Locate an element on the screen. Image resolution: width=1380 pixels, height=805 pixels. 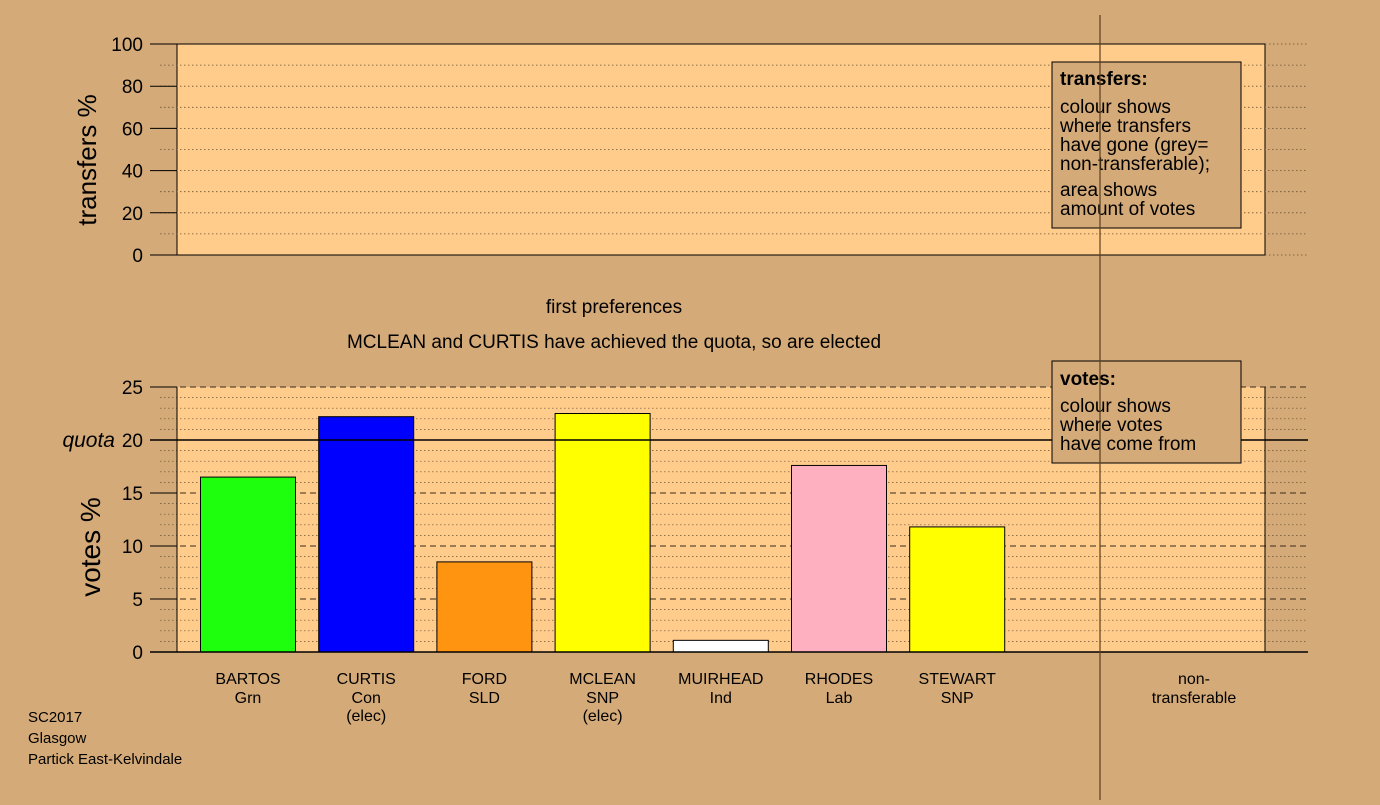
council-name: Glasgow is located at coordinates (57, 738).